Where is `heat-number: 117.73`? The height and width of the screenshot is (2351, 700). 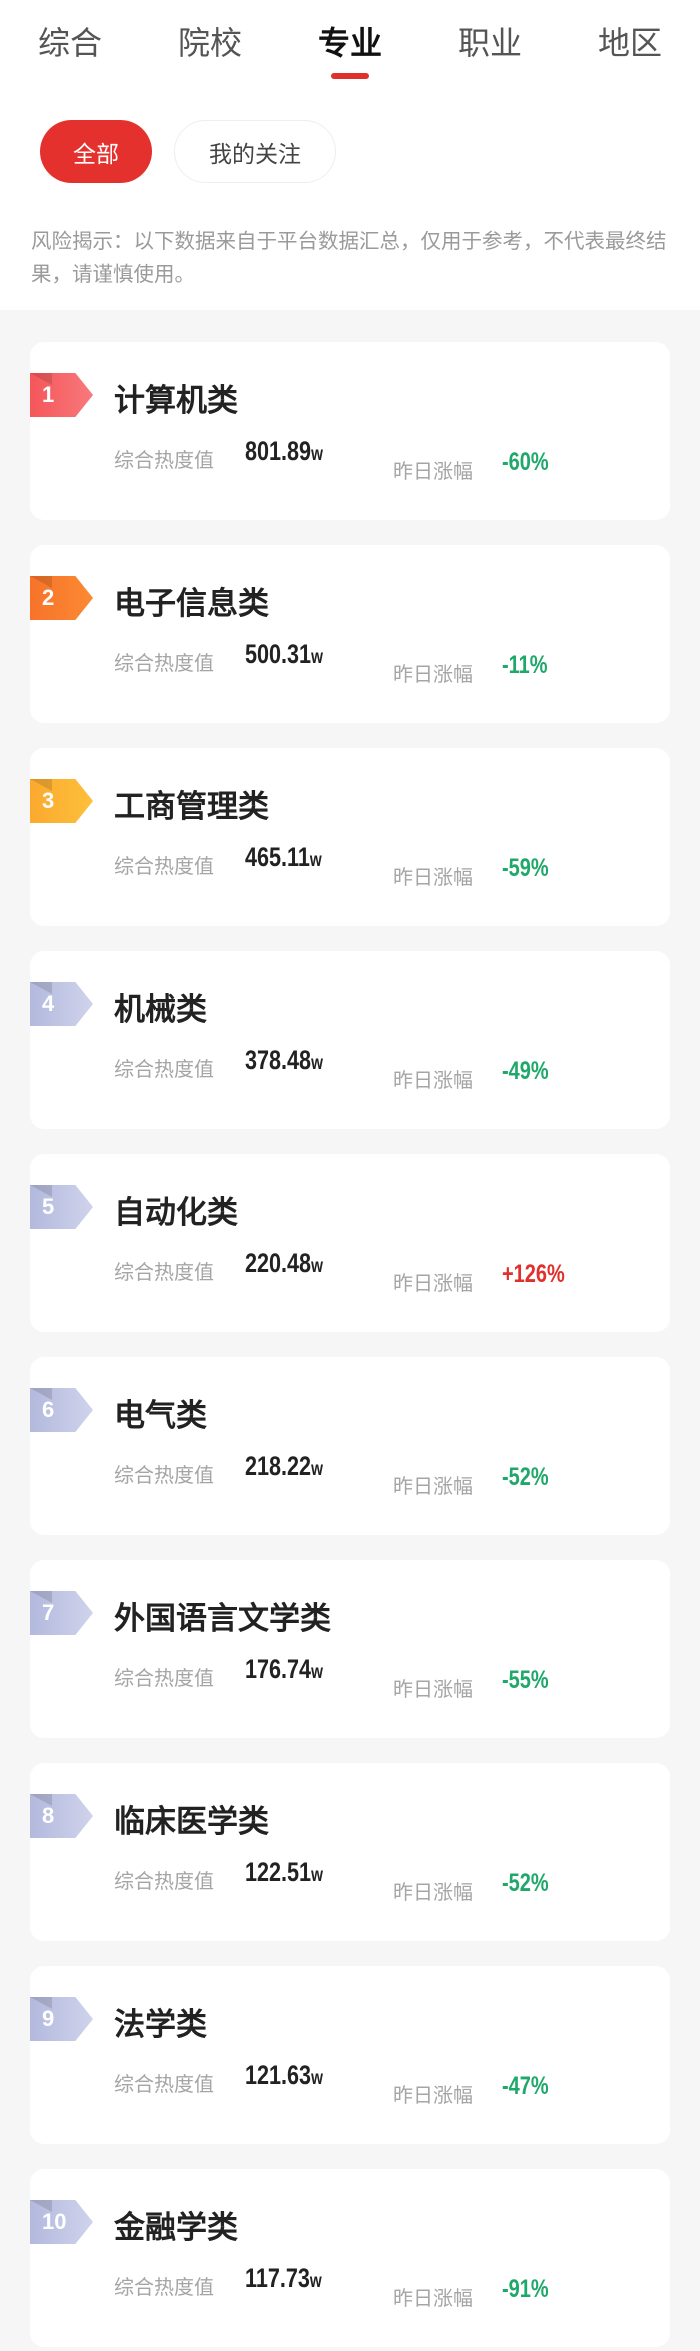
heat-number: 117.73 is located at coordinates (277, 2278).